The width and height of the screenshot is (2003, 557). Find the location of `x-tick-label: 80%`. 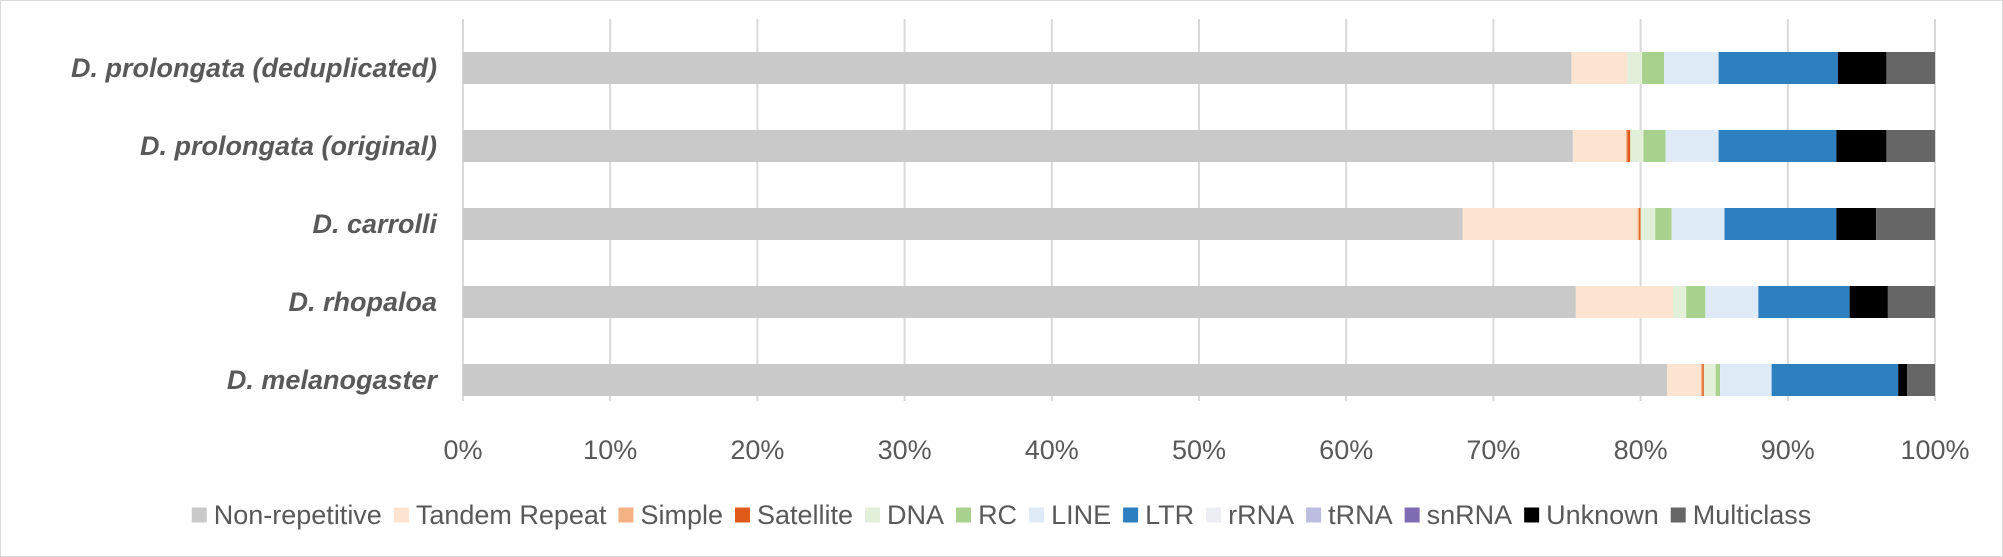

x-tick-label: 80% is located at coordinates (1641, 450).